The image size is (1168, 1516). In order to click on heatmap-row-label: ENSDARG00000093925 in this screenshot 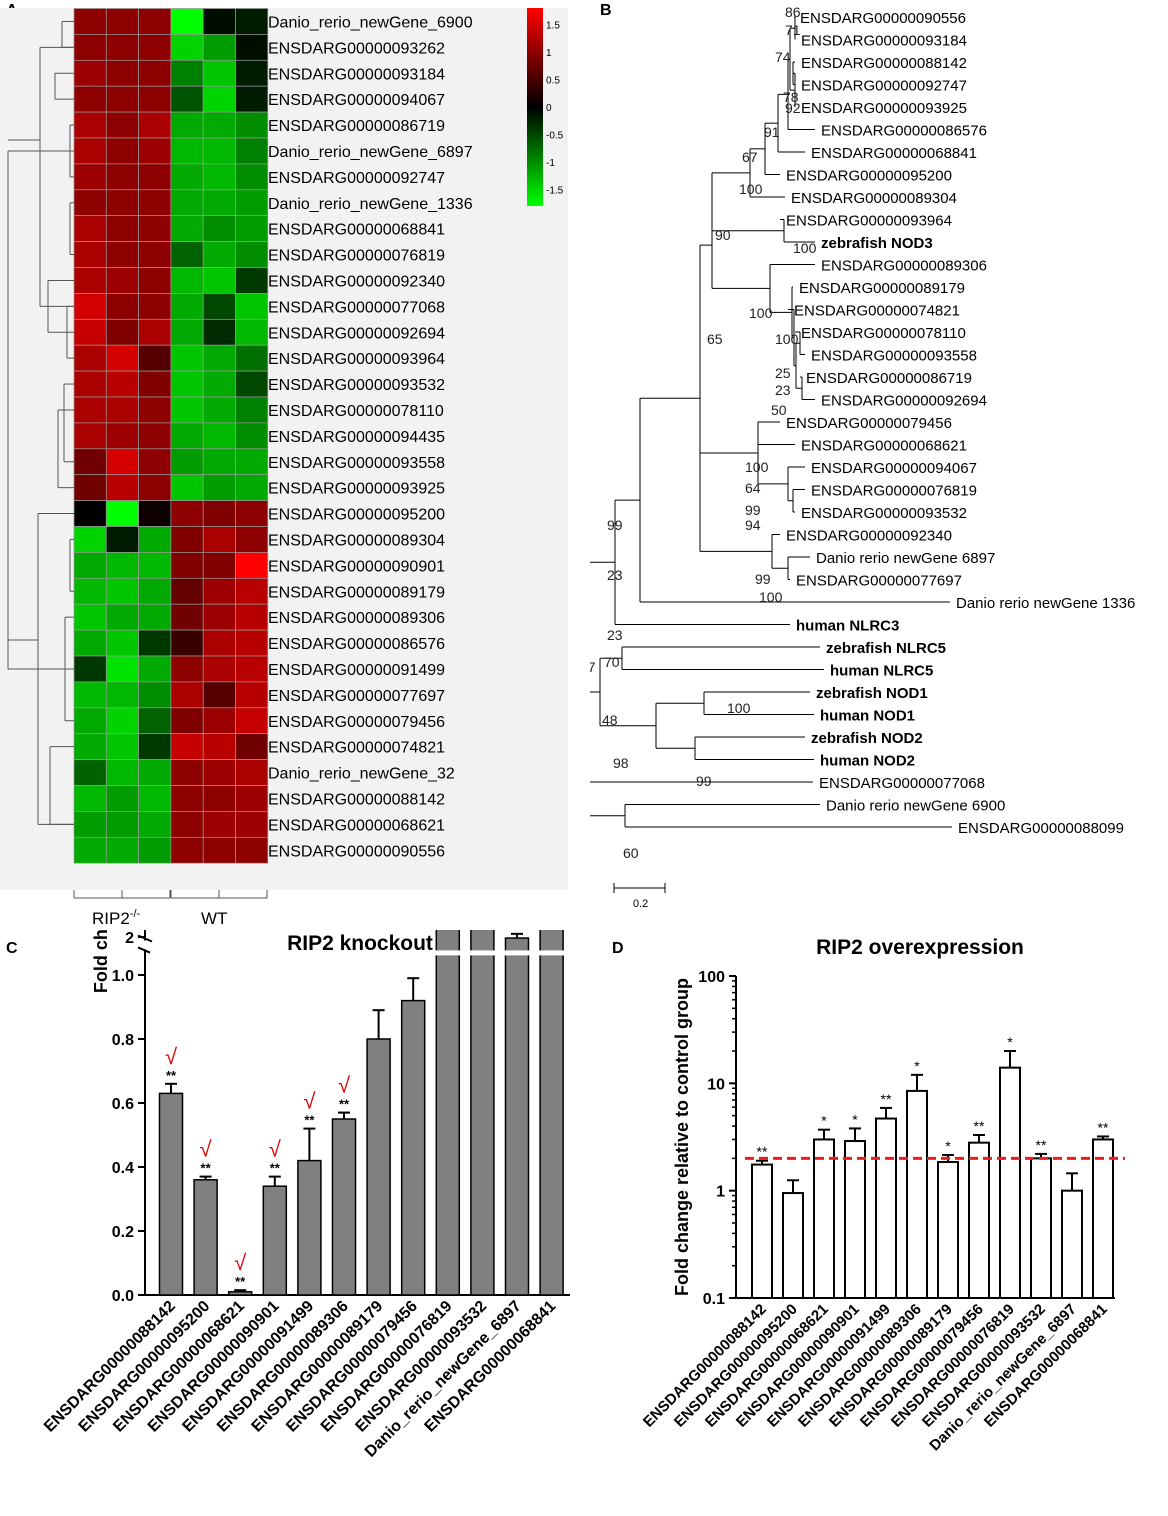, I will do `click(356, 489)`.